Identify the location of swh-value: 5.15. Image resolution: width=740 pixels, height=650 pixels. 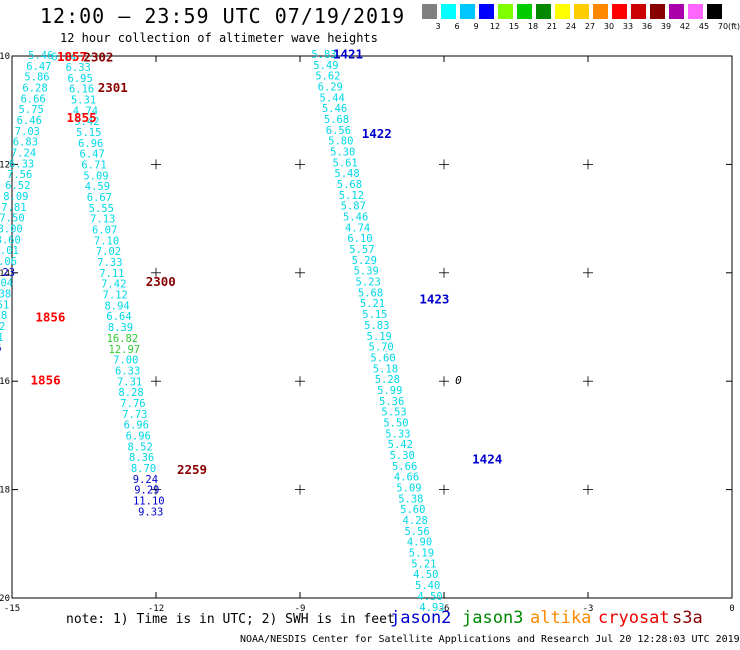
(88, 133).